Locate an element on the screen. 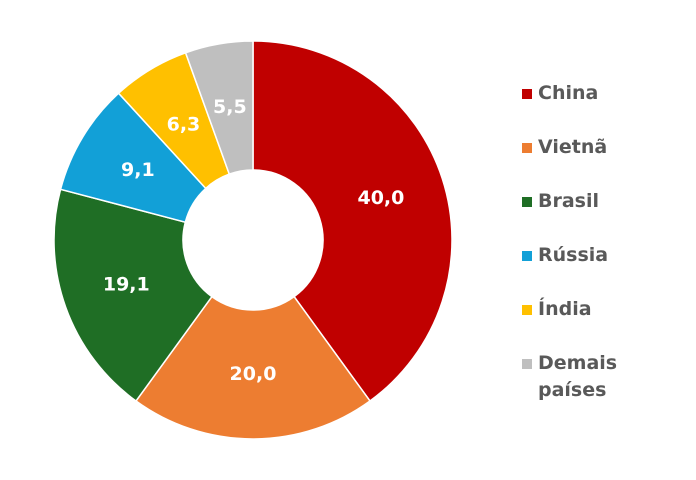 The image size is (696, 480). legend-label: Demais países is located at coordinates (578, 376).